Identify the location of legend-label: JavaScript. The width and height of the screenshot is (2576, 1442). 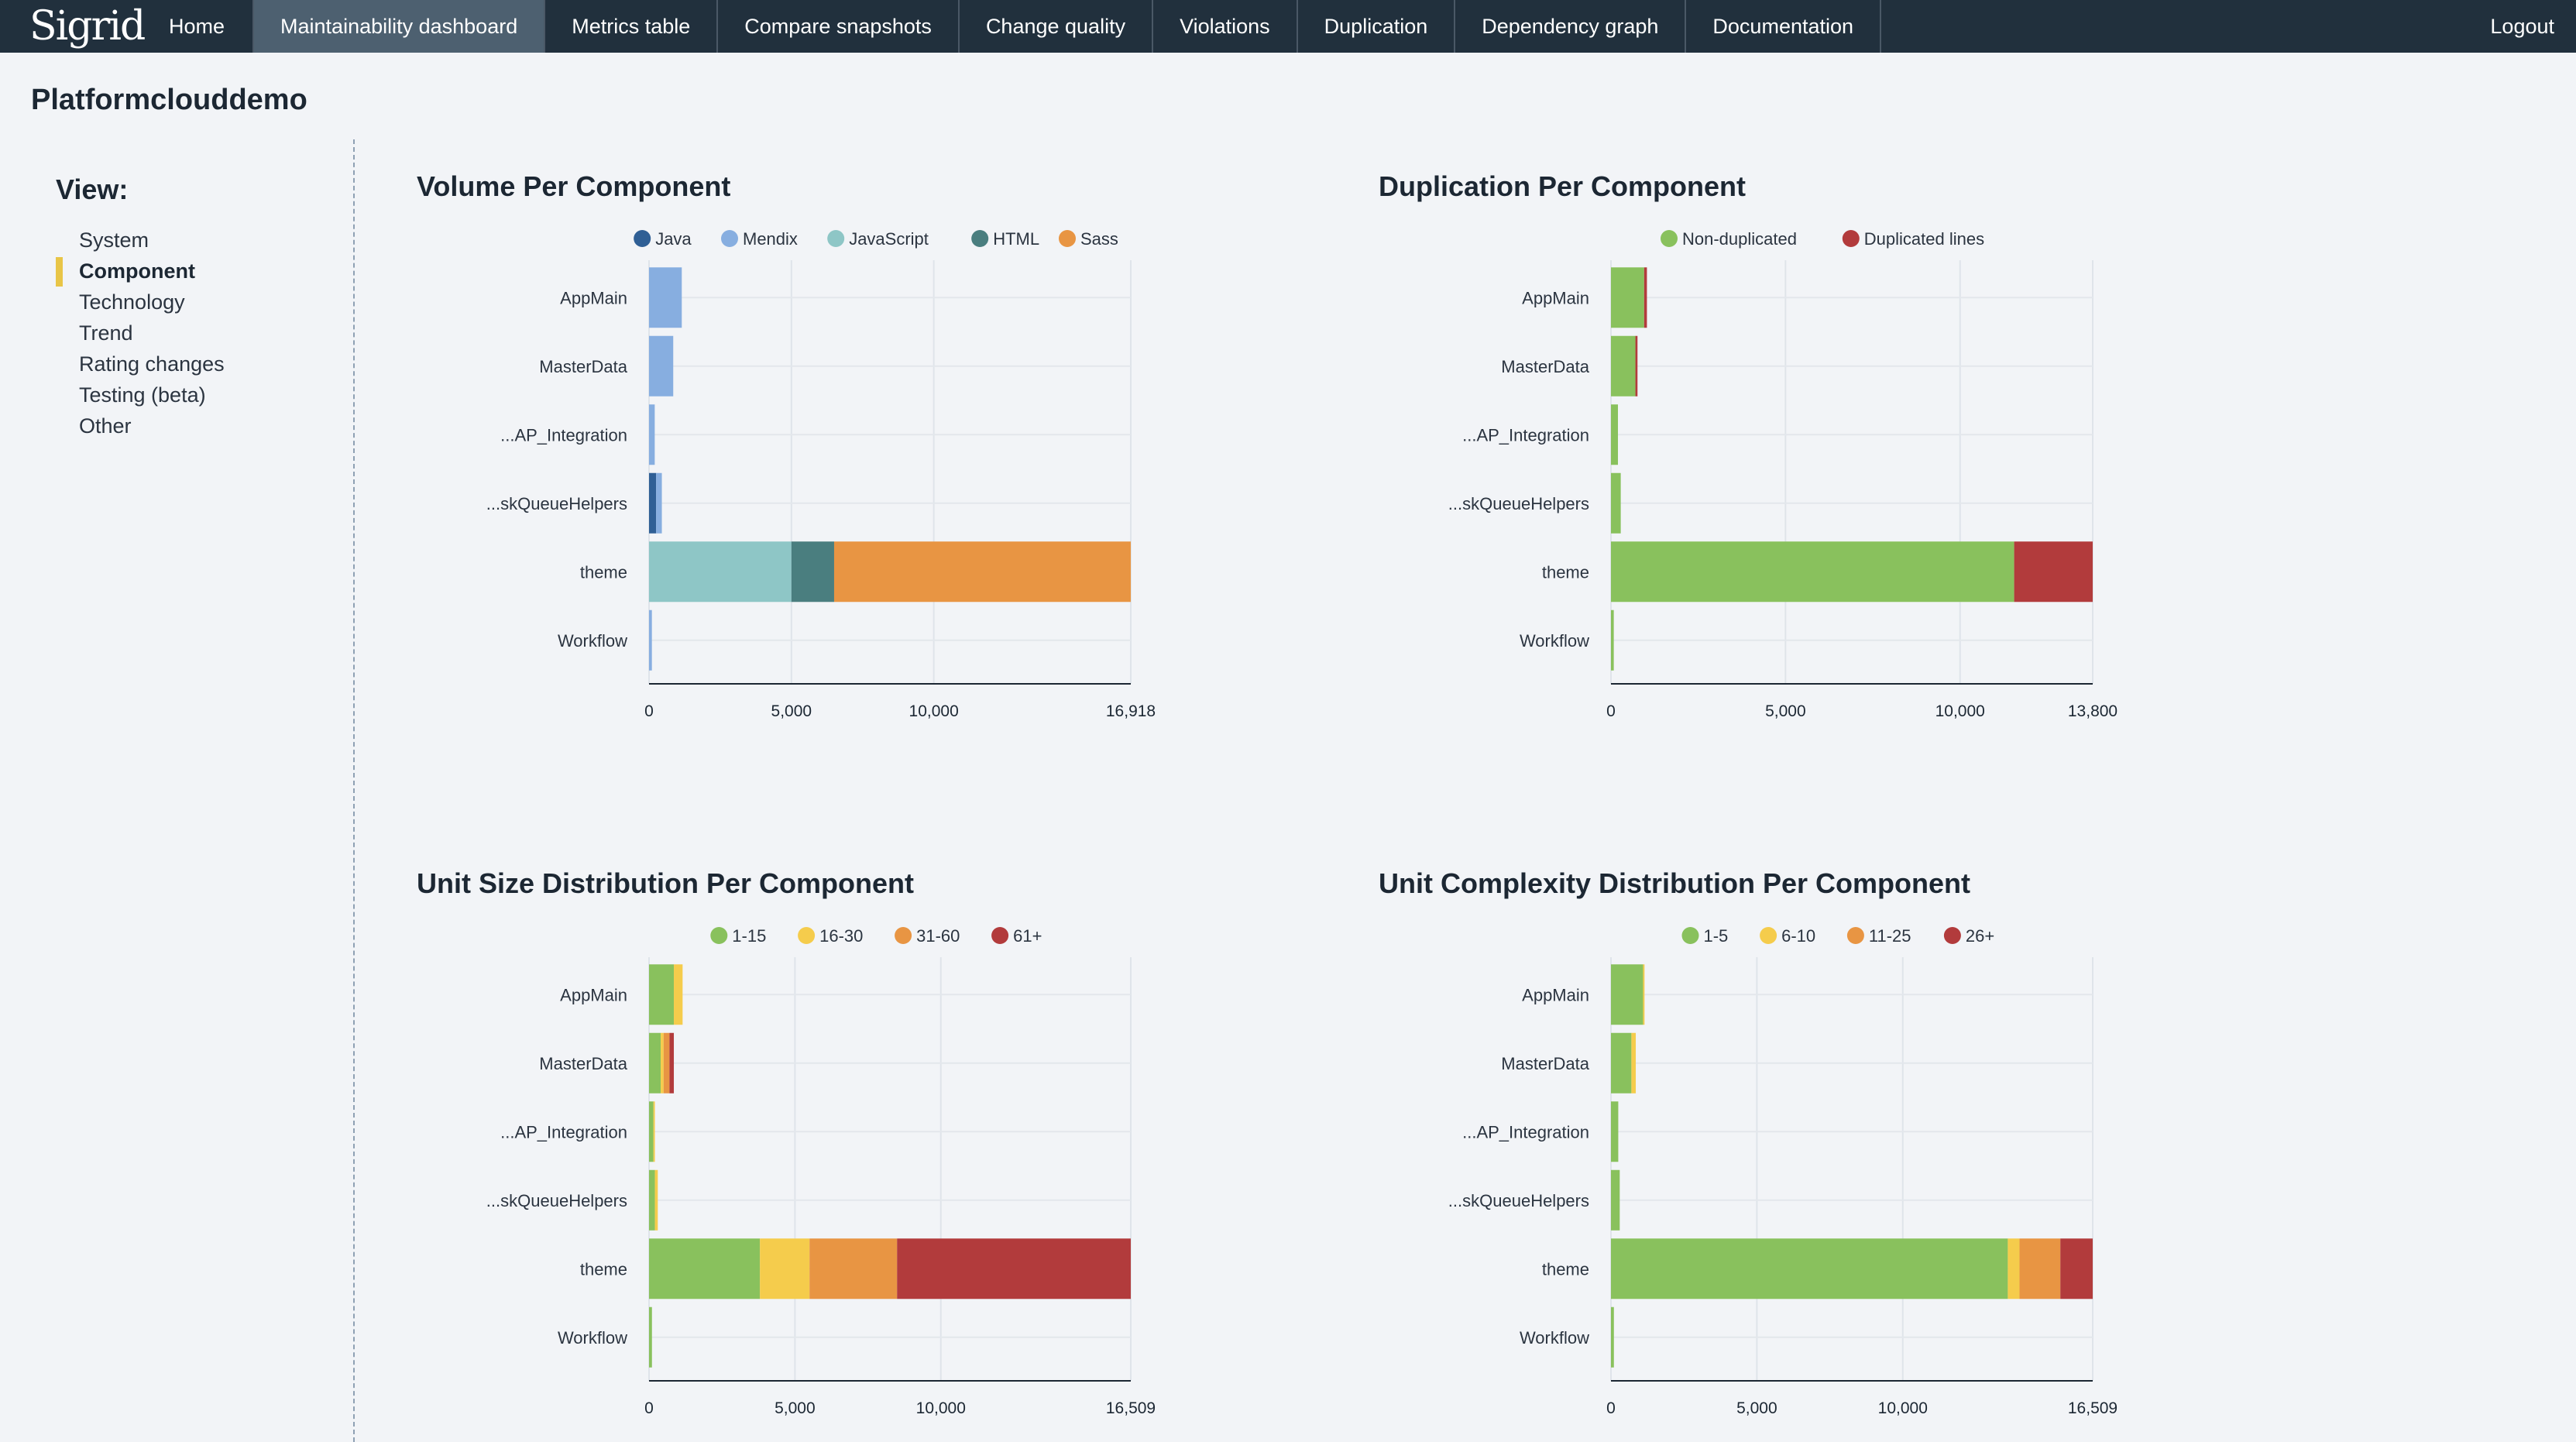
(889, 239).